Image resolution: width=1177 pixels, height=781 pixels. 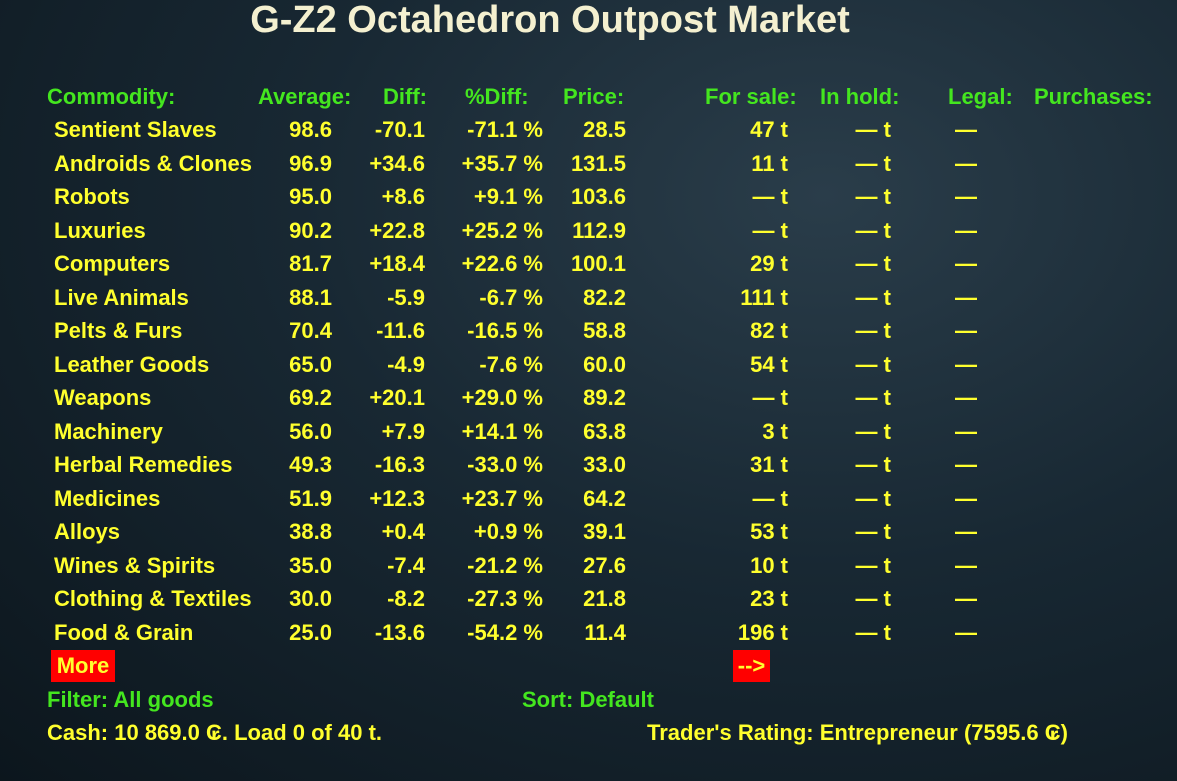 What do you see at coordinates (604, 330) in the screenshot?
I see `price-cell: 58.8` at bounding box center [604, 330].